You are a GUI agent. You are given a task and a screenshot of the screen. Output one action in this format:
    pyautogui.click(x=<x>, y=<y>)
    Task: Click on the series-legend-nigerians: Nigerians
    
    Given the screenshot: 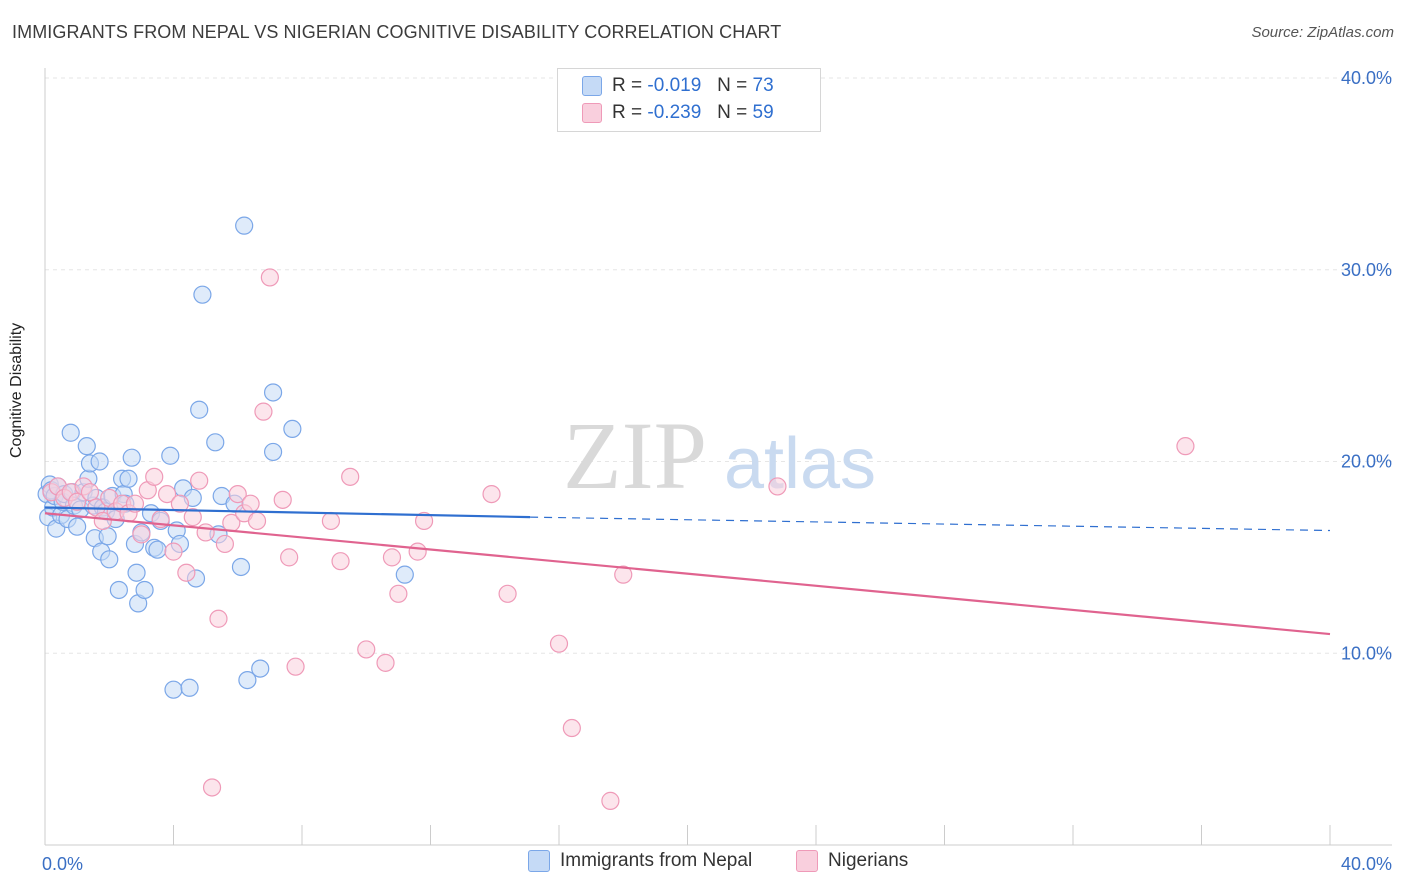 What is the action you would take?
    pyautogui.click(x=852, y=864)
    